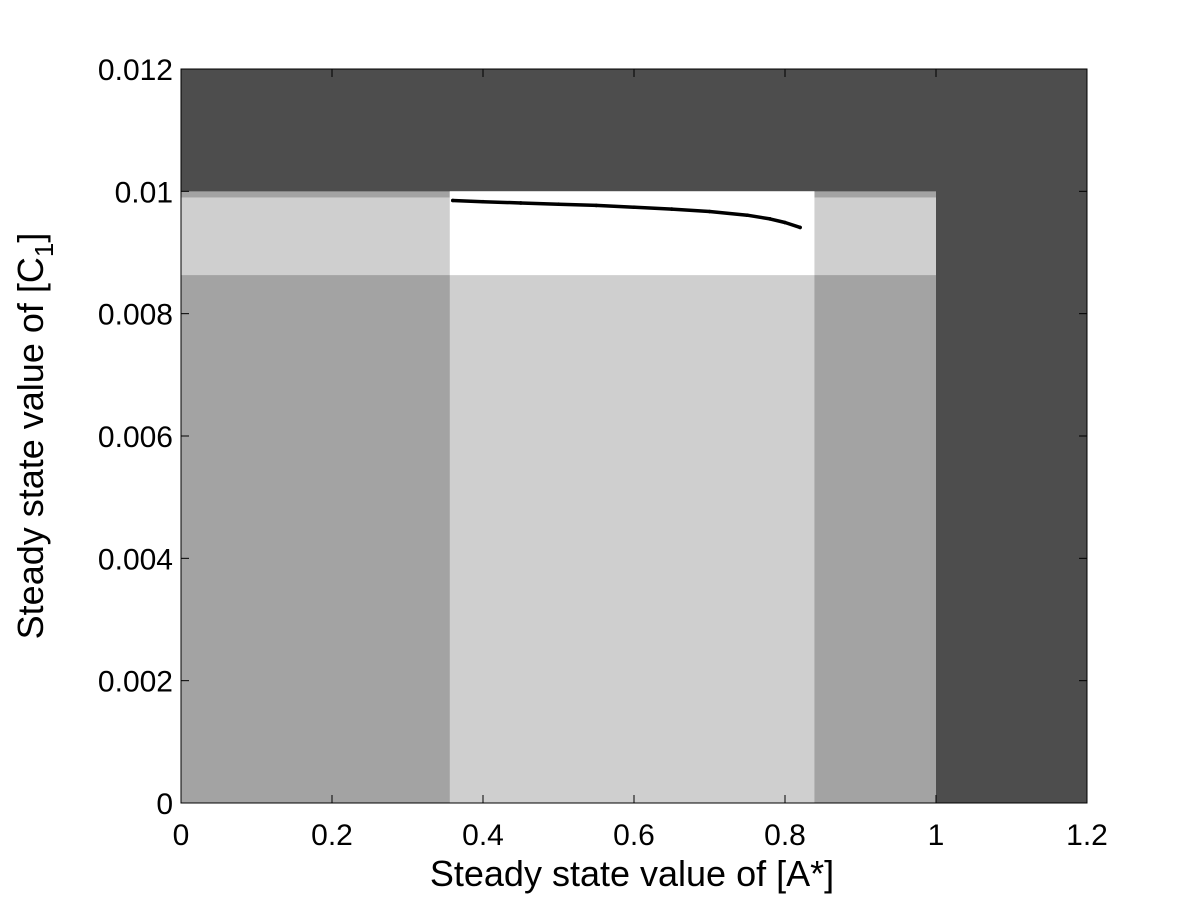  I want to click on x-tick-label: 1.2, so click(1087, 835).